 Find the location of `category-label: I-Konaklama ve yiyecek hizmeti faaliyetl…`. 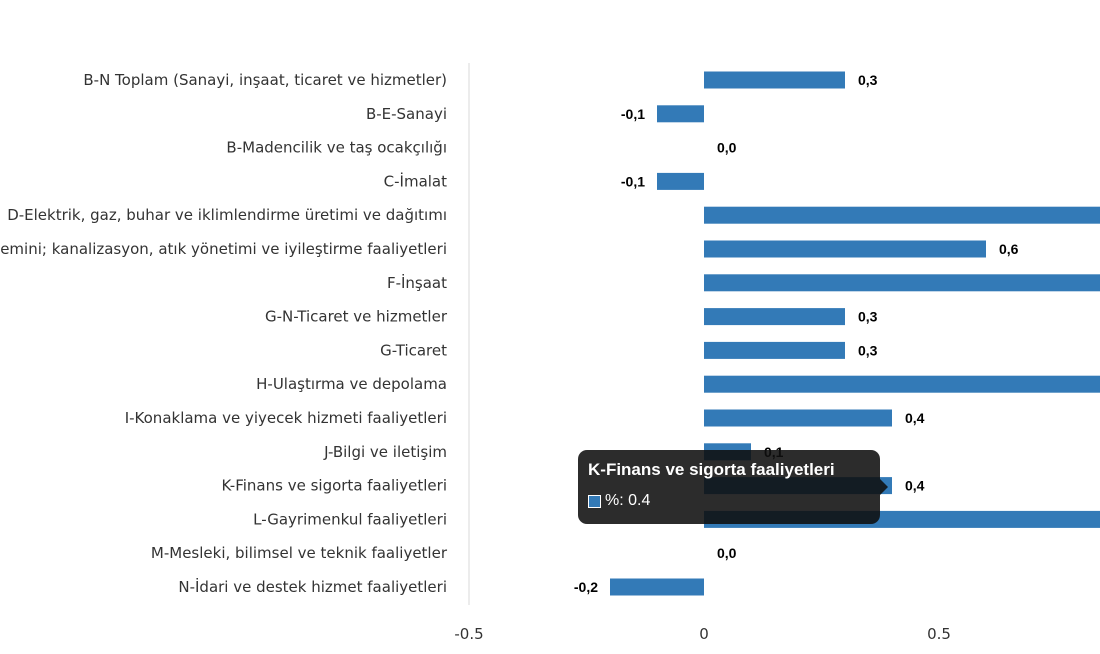

category-label: I-Konaklama ve yiyecek hizmeti faaliyetl… is located at coordinates (286, 418).